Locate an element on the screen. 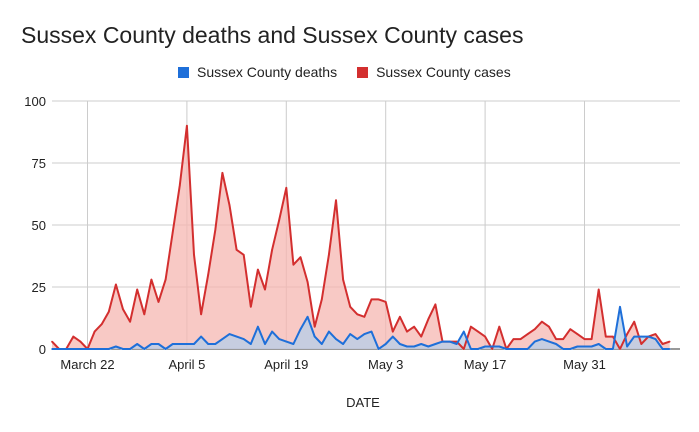 The image size is (699, 432). legend-item-cases: Sussex County cases is located at coordinates (434, 72).